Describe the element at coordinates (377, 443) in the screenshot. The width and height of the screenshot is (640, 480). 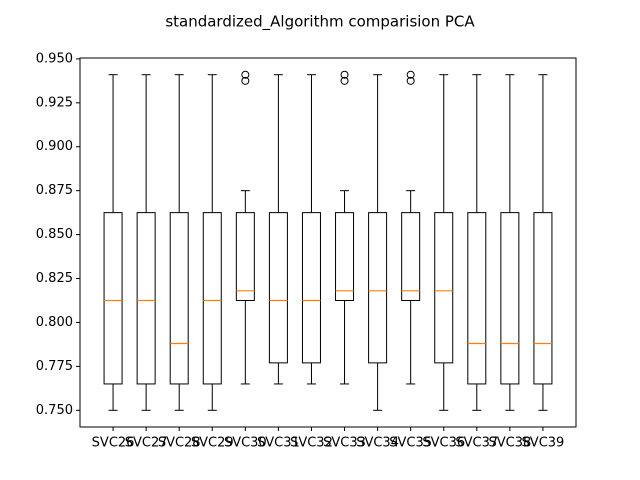
I see `x-tick-label: SVC34` at that location.